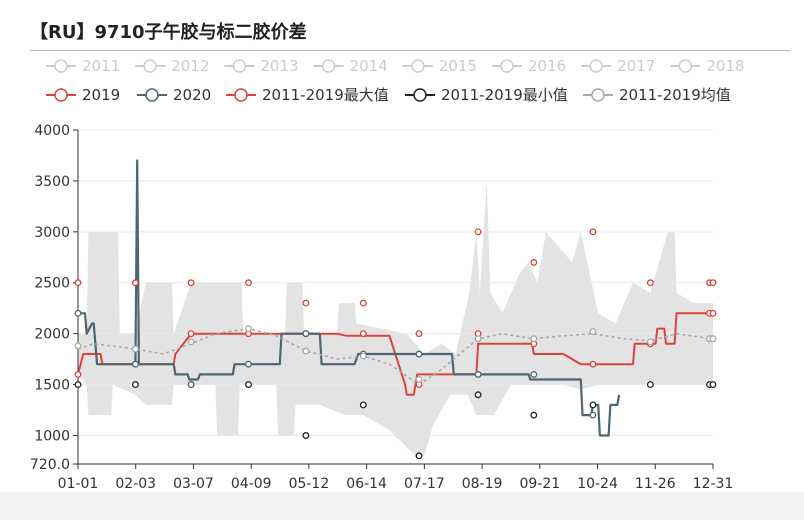 This screenshot has height=520, width=804. I want to click on x-tick-label: 05-12, so click(309, 484).